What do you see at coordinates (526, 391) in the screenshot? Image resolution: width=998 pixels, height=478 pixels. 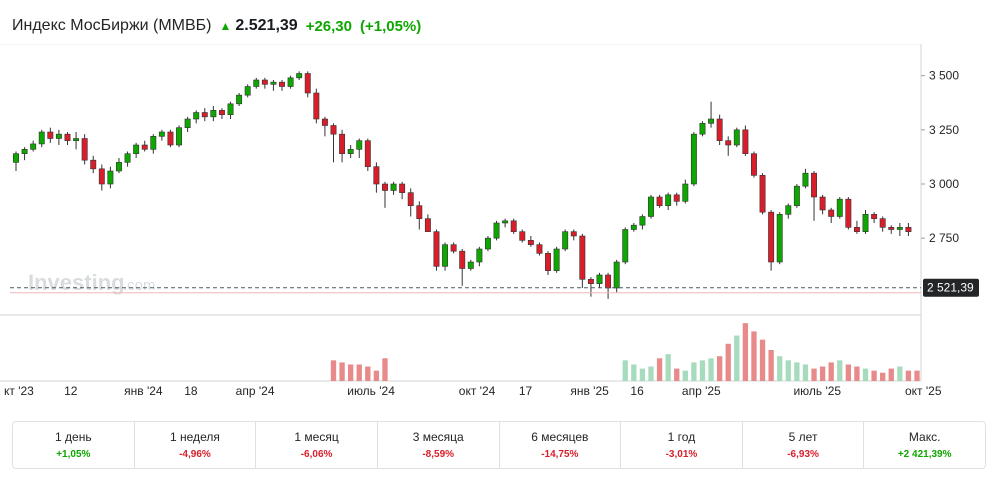 I see `x-tick-label: 17` at bounding box center [526, 391].